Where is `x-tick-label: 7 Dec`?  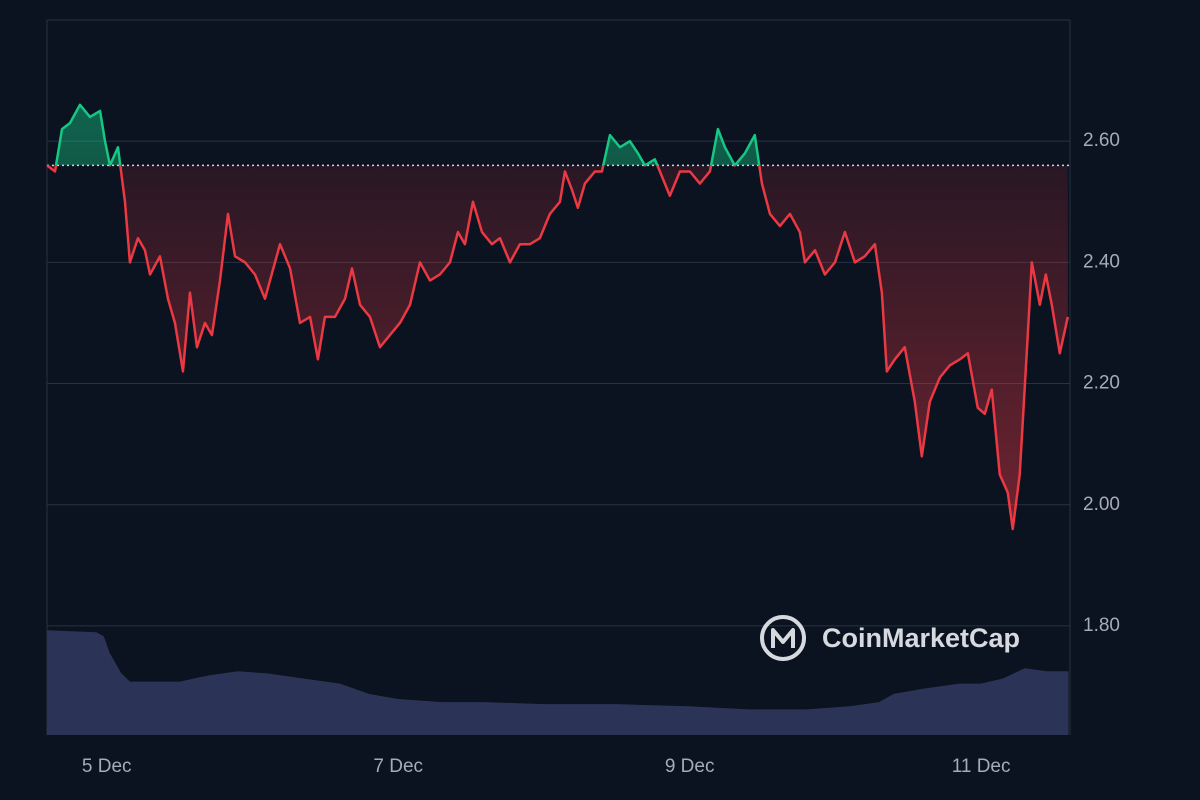 x-tick-label: 7 Dec is located at coordinates (398, 766).